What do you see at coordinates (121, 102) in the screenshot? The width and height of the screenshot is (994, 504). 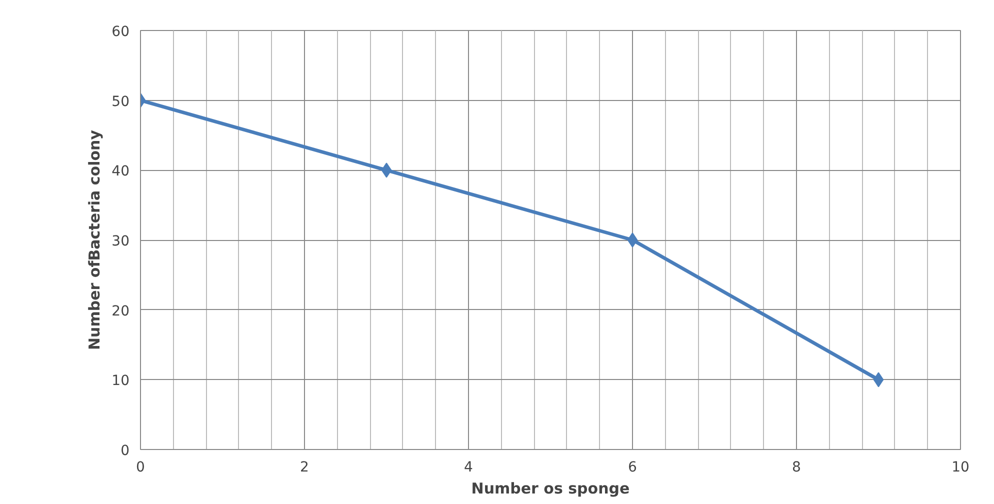 I see `y-tick-label: 50` at bounding box center [121, 102].